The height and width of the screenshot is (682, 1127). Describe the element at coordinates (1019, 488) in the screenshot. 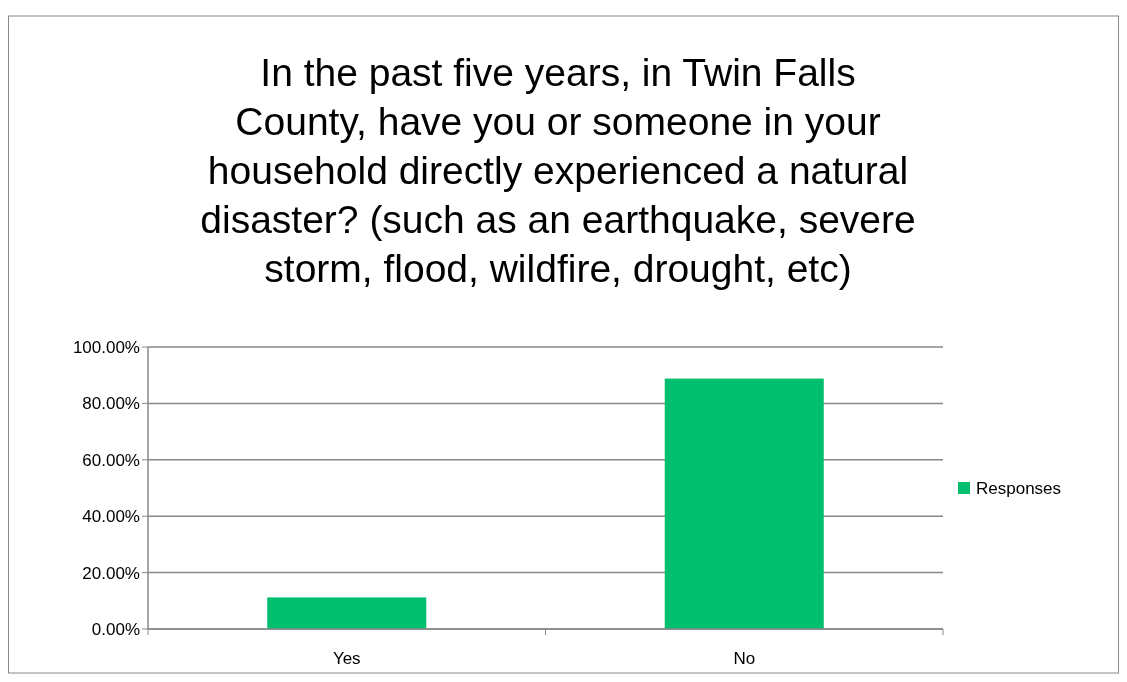

I see `legend-label: Responses` at that location.